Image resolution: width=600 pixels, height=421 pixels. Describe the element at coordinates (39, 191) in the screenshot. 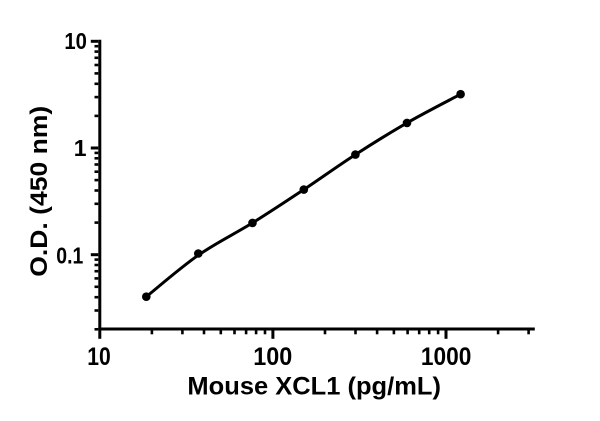

I see `svg-text: O.D. (450 nm)` at that location.